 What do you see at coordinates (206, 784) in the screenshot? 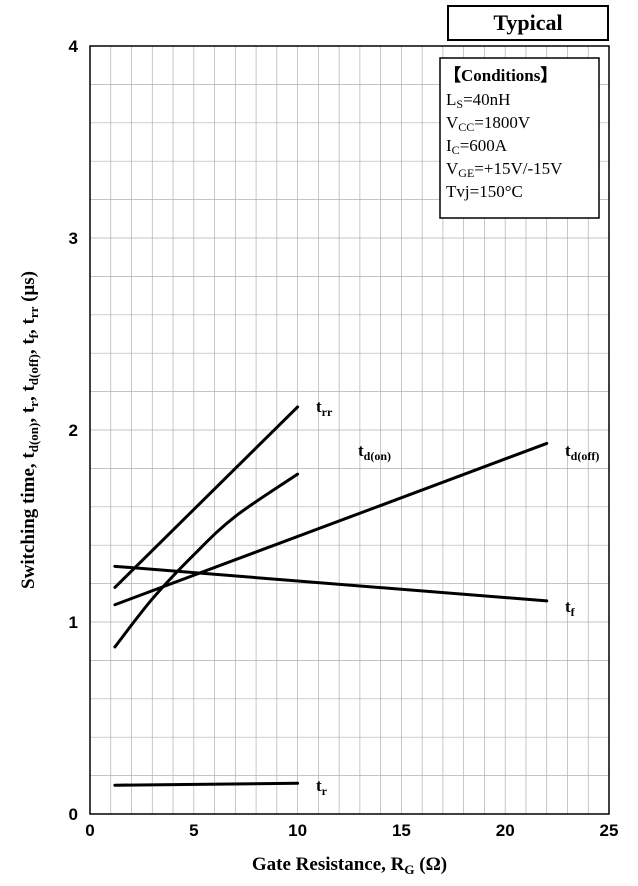
I see `series-line-r` at bounding box center [206, 784].